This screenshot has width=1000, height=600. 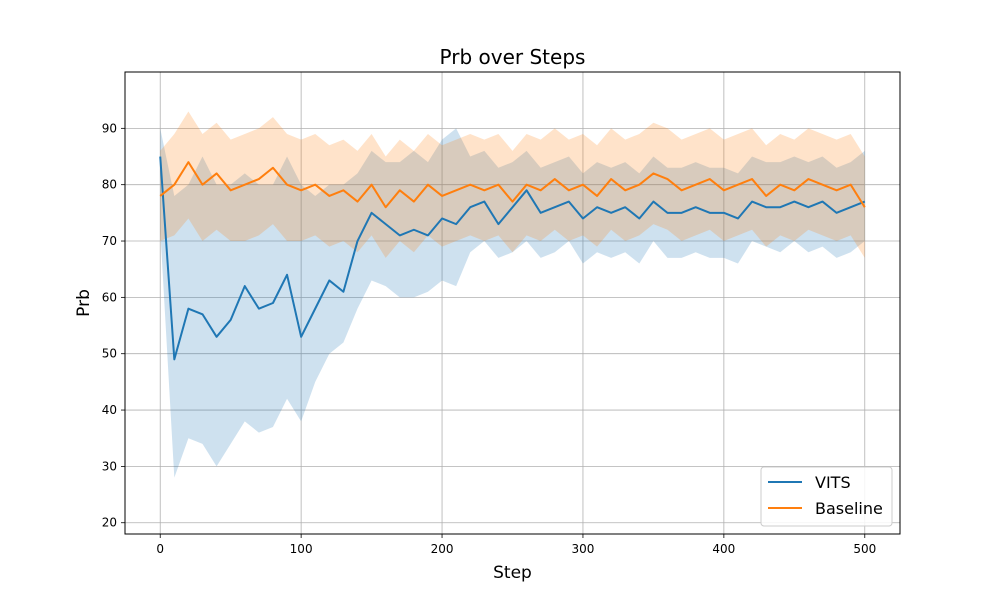 What do you see at coordinates (109, 410) in the screenshot?
I see `y-tick-label: 40` at bounding box center [109, 410].